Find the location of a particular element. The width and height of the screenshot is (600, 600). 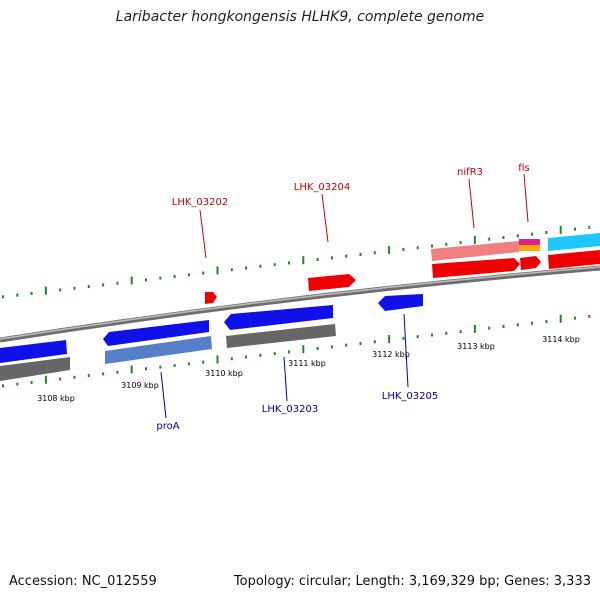

scale-label-3113: 3113 kbp is located at coordinates (476, 346).